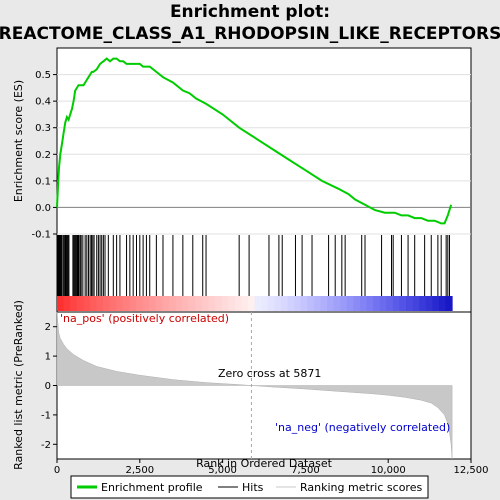 This screenshot has width=500, height=500. I want to click on neg-correlated-label: 'na_neg' (negatively correlated), so click(362, 427).